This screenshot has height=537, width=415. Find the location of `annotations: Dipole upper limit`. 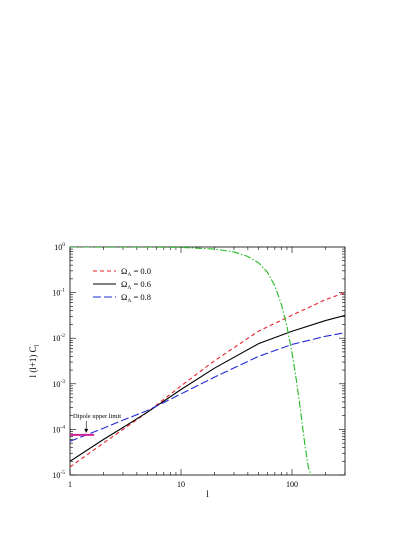

annotations: Dipole upper limit is located at coordinates (95, 424).